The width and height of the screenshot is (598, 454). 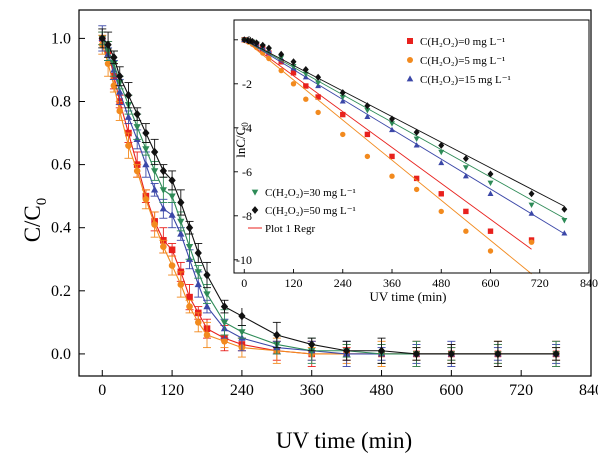 What do you see at coordinates (312, 390) in the screenshot?
I see `x-tick-label: 360` at bounding box center [312, 390].